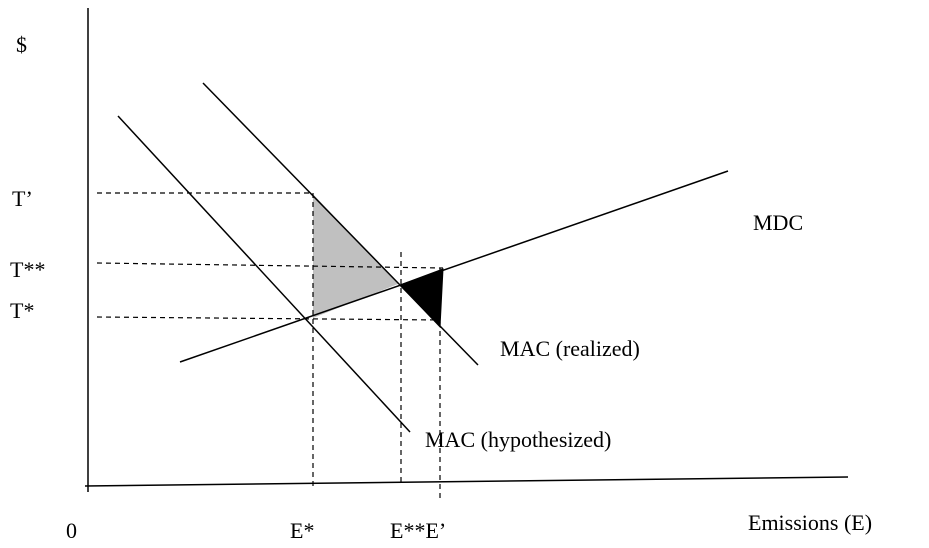 The image size is (929, 548). I want to click on curve-label: MAC (hypothesized), so click(518, 439).